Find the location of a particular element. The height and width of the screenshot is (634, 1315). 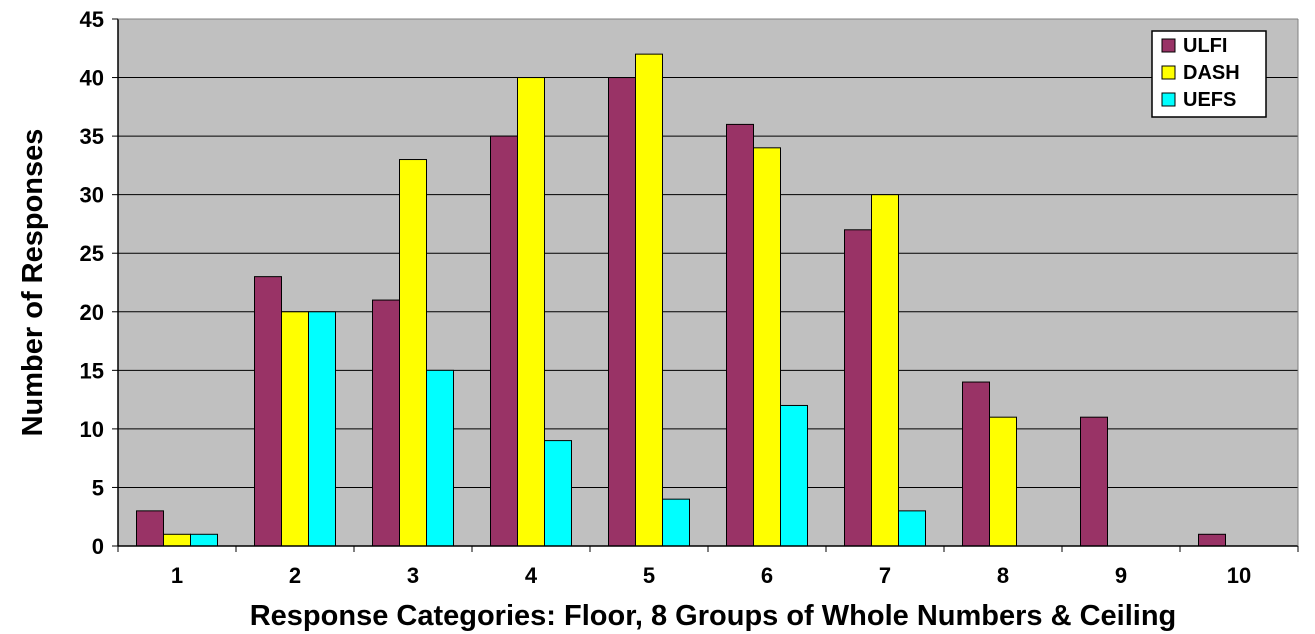

y-tick-label: 5 is located at coordinates (98, 487).